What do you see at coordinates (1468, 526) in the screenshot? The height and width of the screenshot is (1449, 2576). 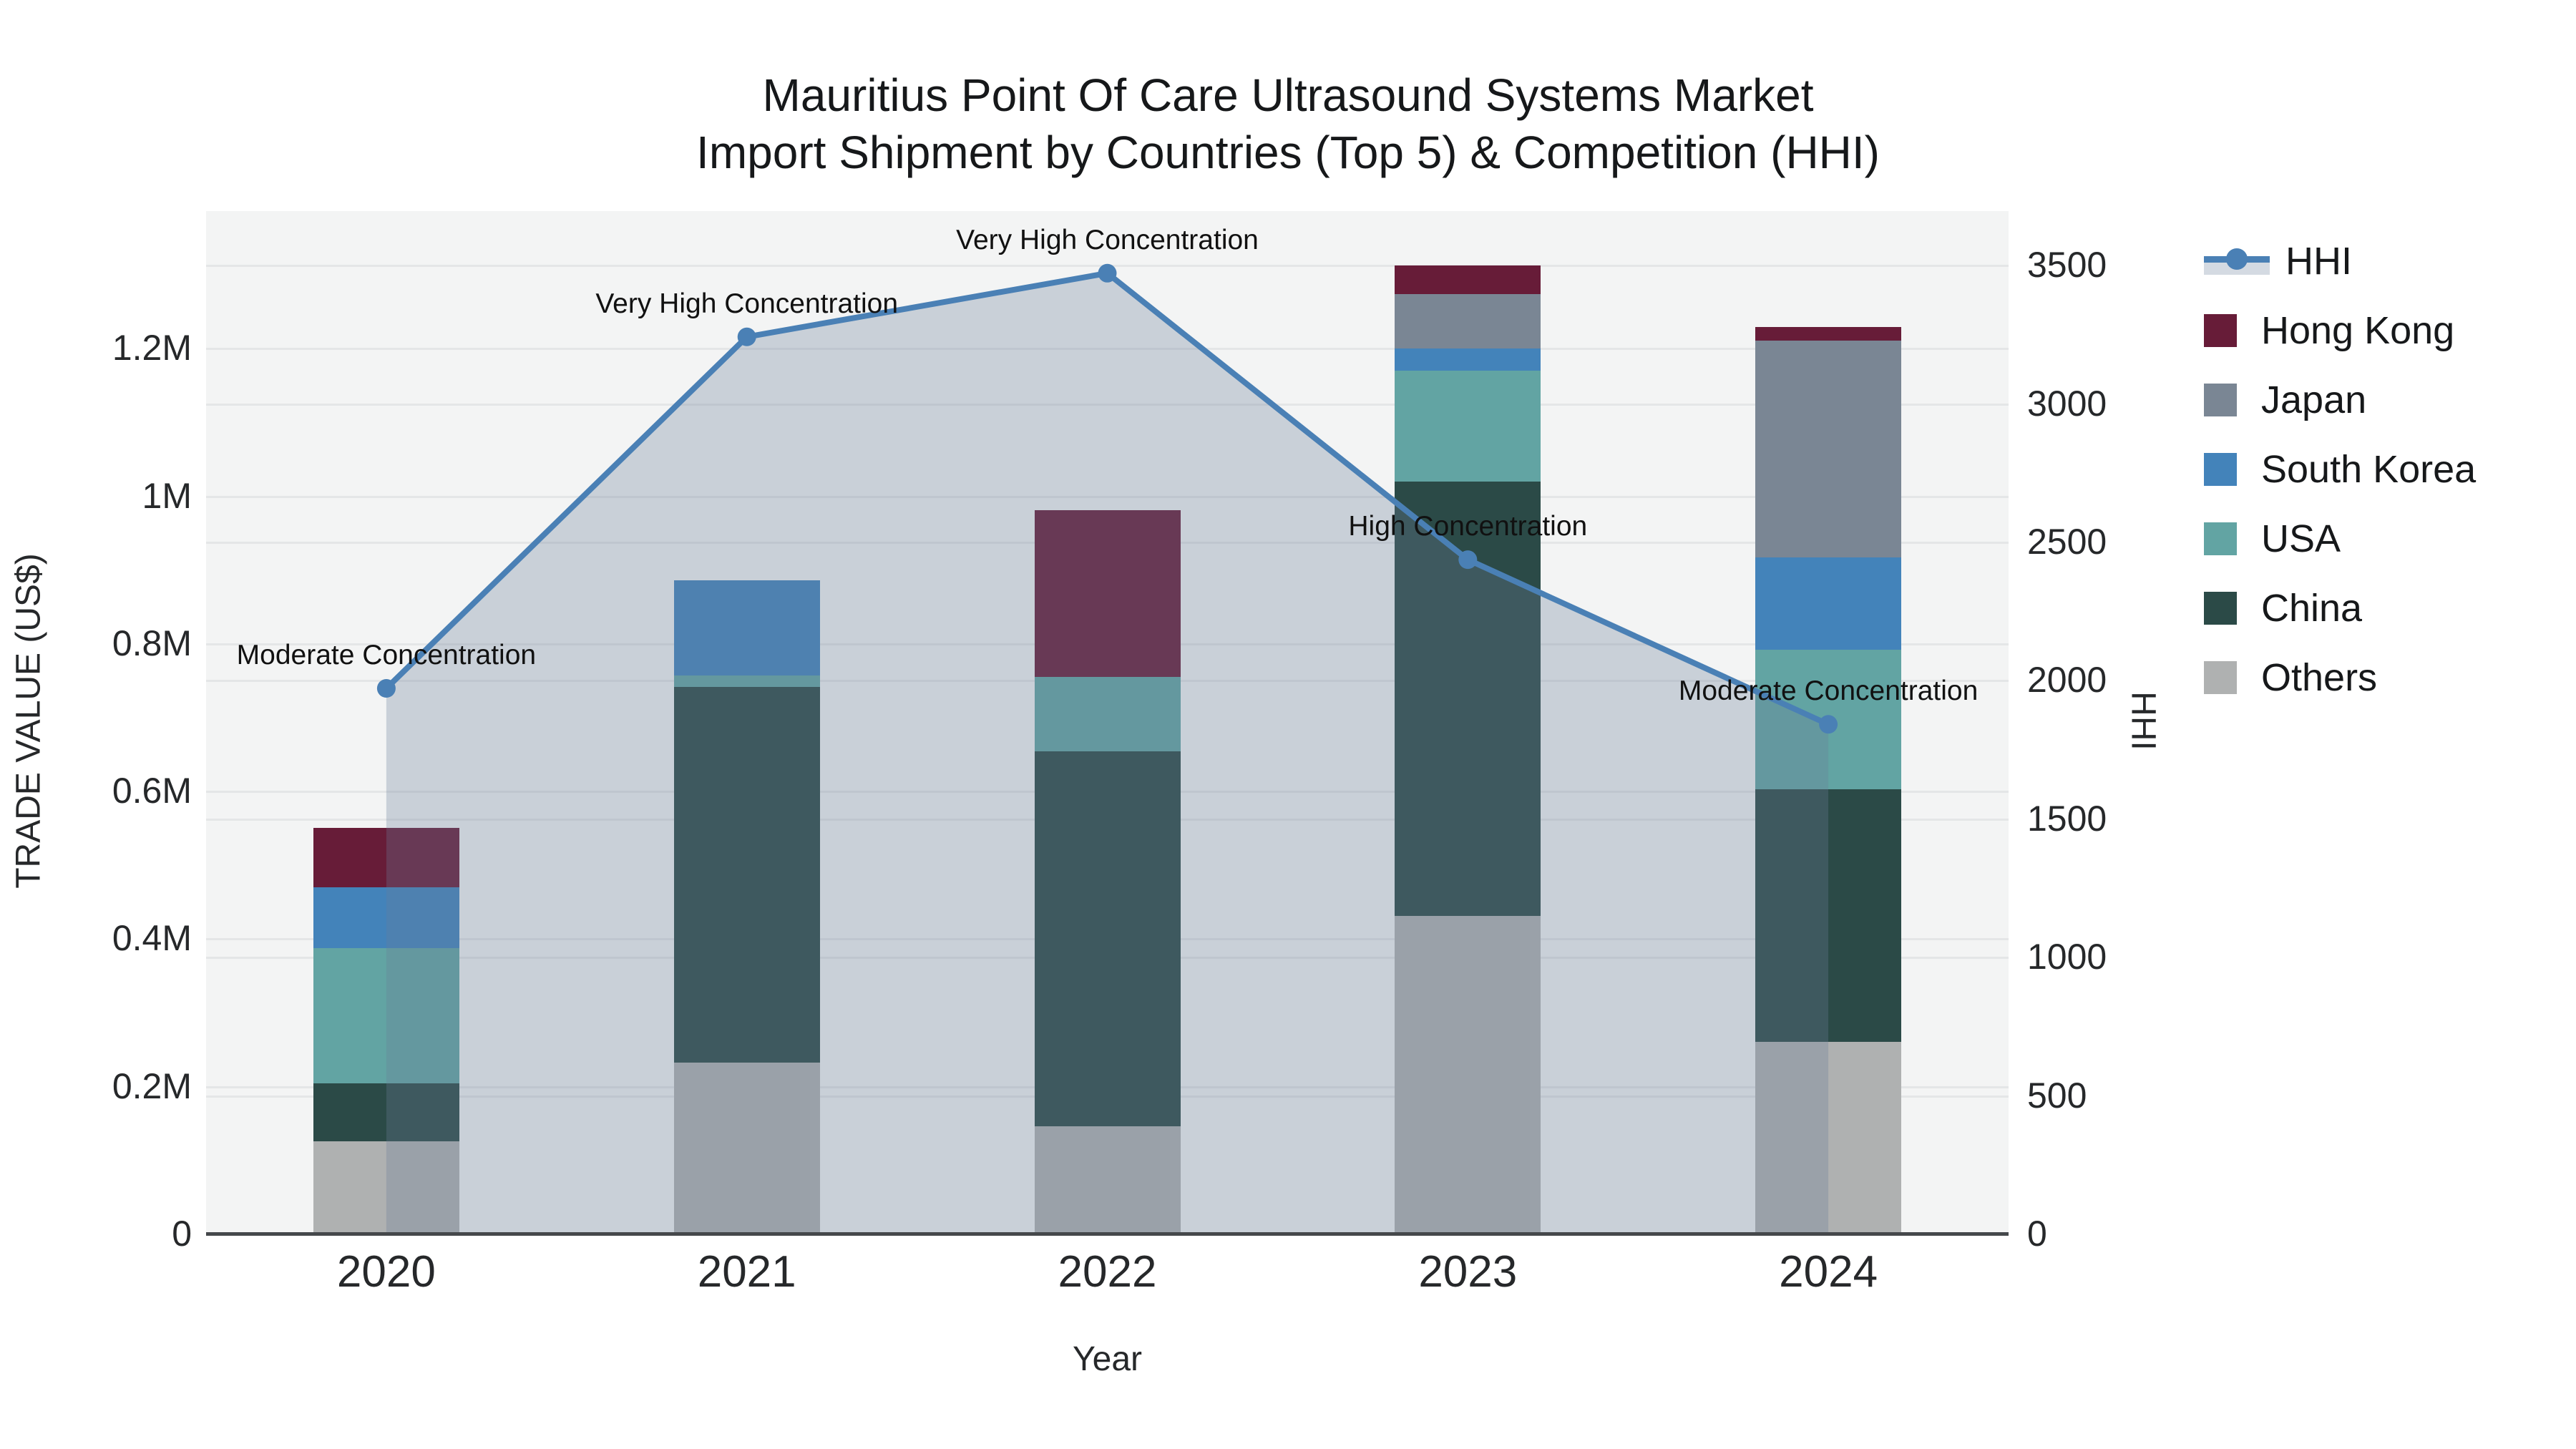 I see `annotation-2023: High Concentration` at bounding box center [1468, 526].